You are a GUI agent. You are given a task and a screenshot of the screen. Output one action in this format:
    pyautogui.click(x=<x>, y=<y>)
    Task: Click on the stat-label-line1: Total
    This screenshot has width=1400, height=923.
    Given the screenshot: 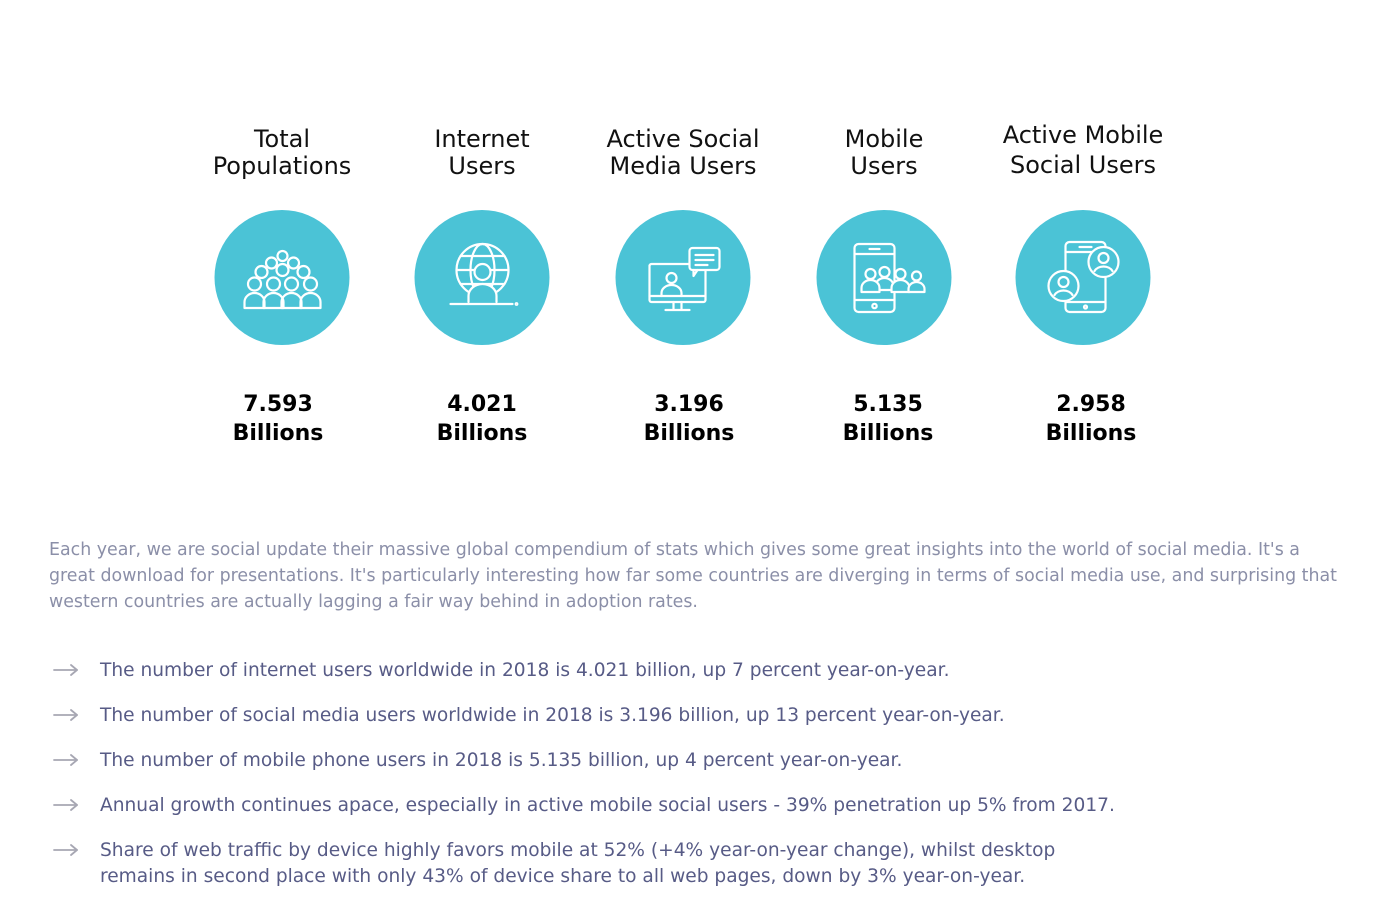 What is the action you would take?
    pyautogui.click(x=282, y=139)
    